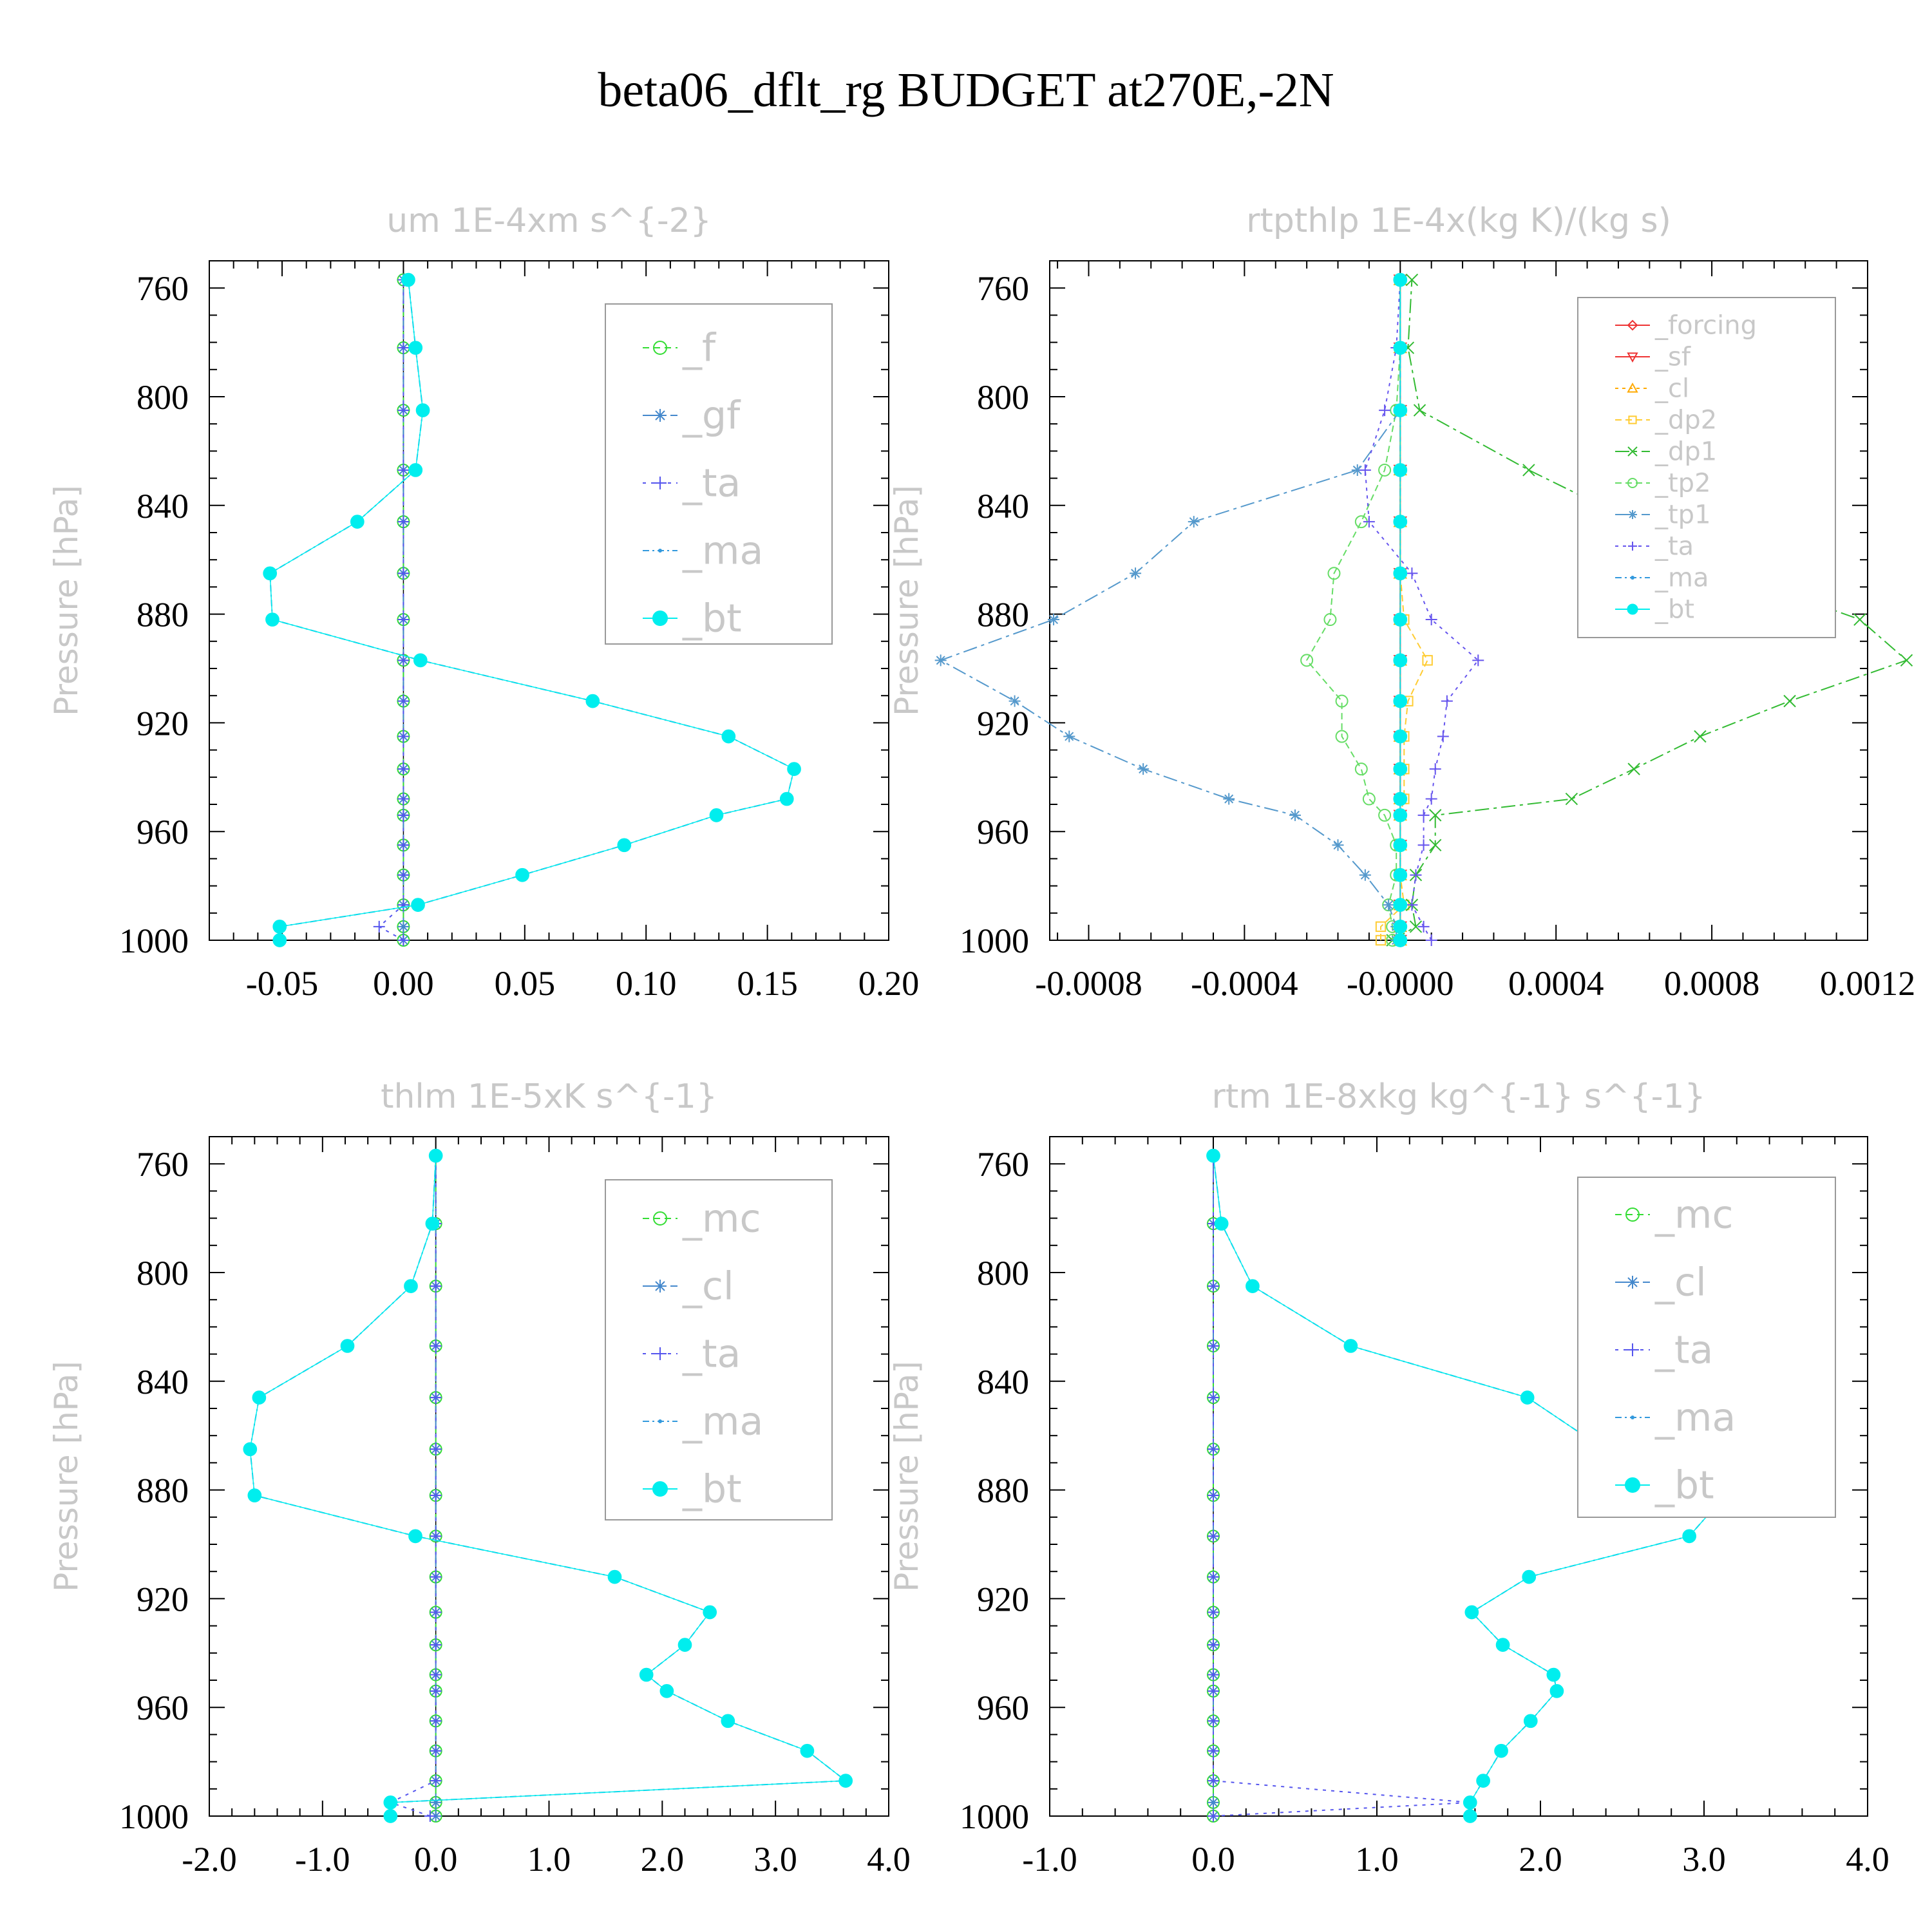  Describe the element at coordinates (1694, 1214) in the screenshot. I see `legend-label: _mc` at that location.